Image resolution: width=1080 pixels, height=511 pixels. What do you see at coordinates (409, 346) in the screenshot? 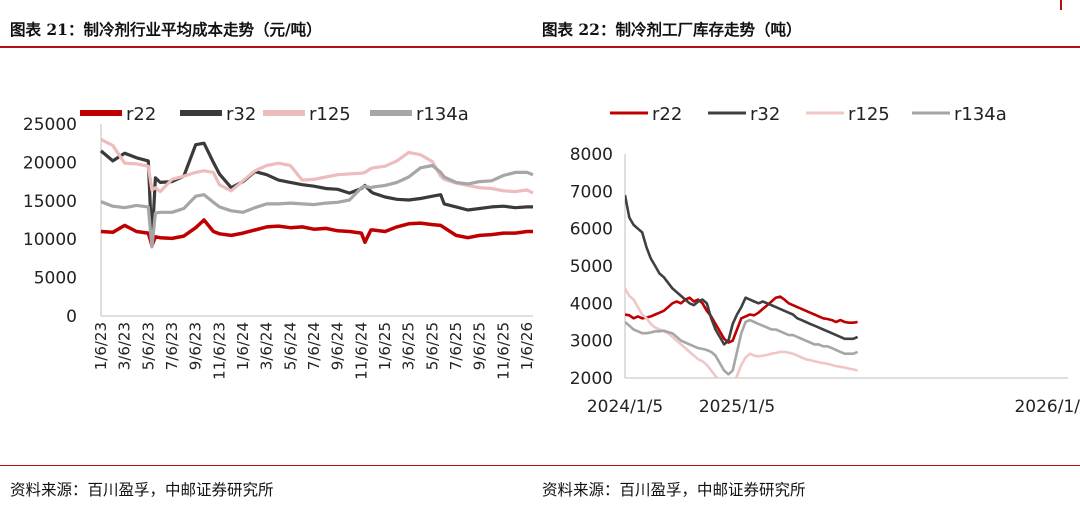
I see `x-tick-label: 3/6/25` at bounding box center [409, 346].